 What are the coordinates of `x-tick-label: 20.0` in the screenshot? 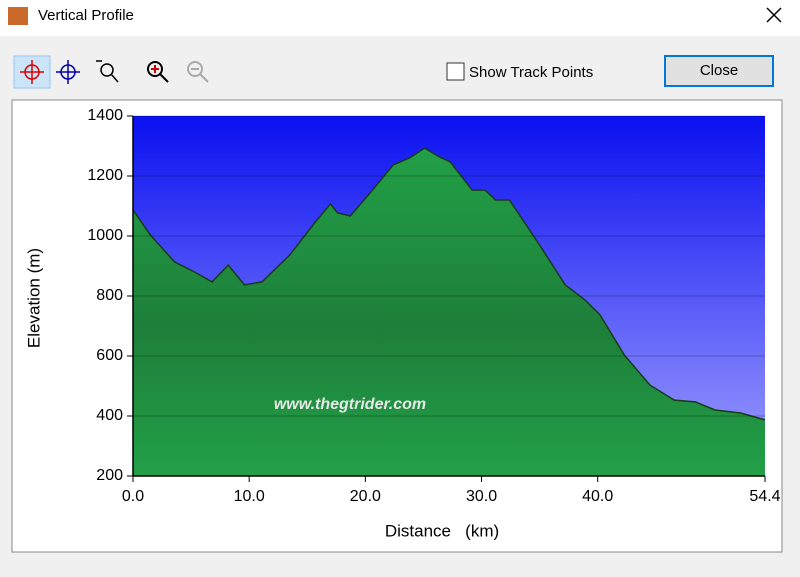 It's located at (365, 496).